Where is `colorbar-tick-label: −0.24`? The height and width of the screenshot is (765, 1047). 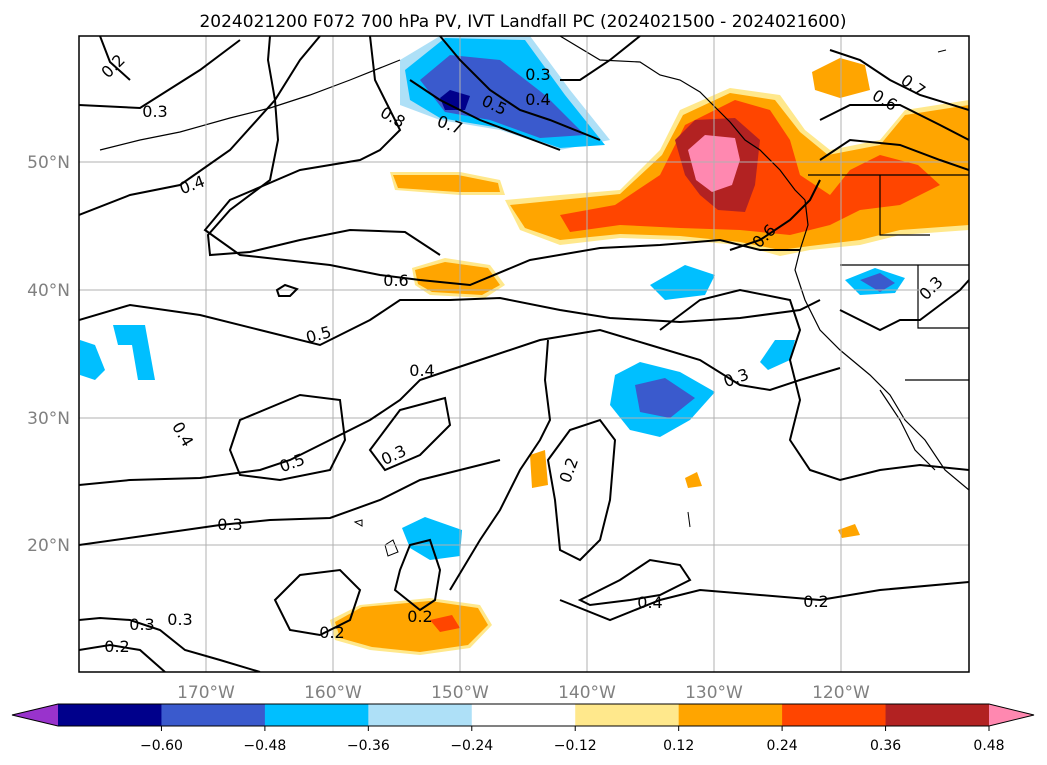
colorbar-tick-label: −0.24 is located at coordinates (471, 746).